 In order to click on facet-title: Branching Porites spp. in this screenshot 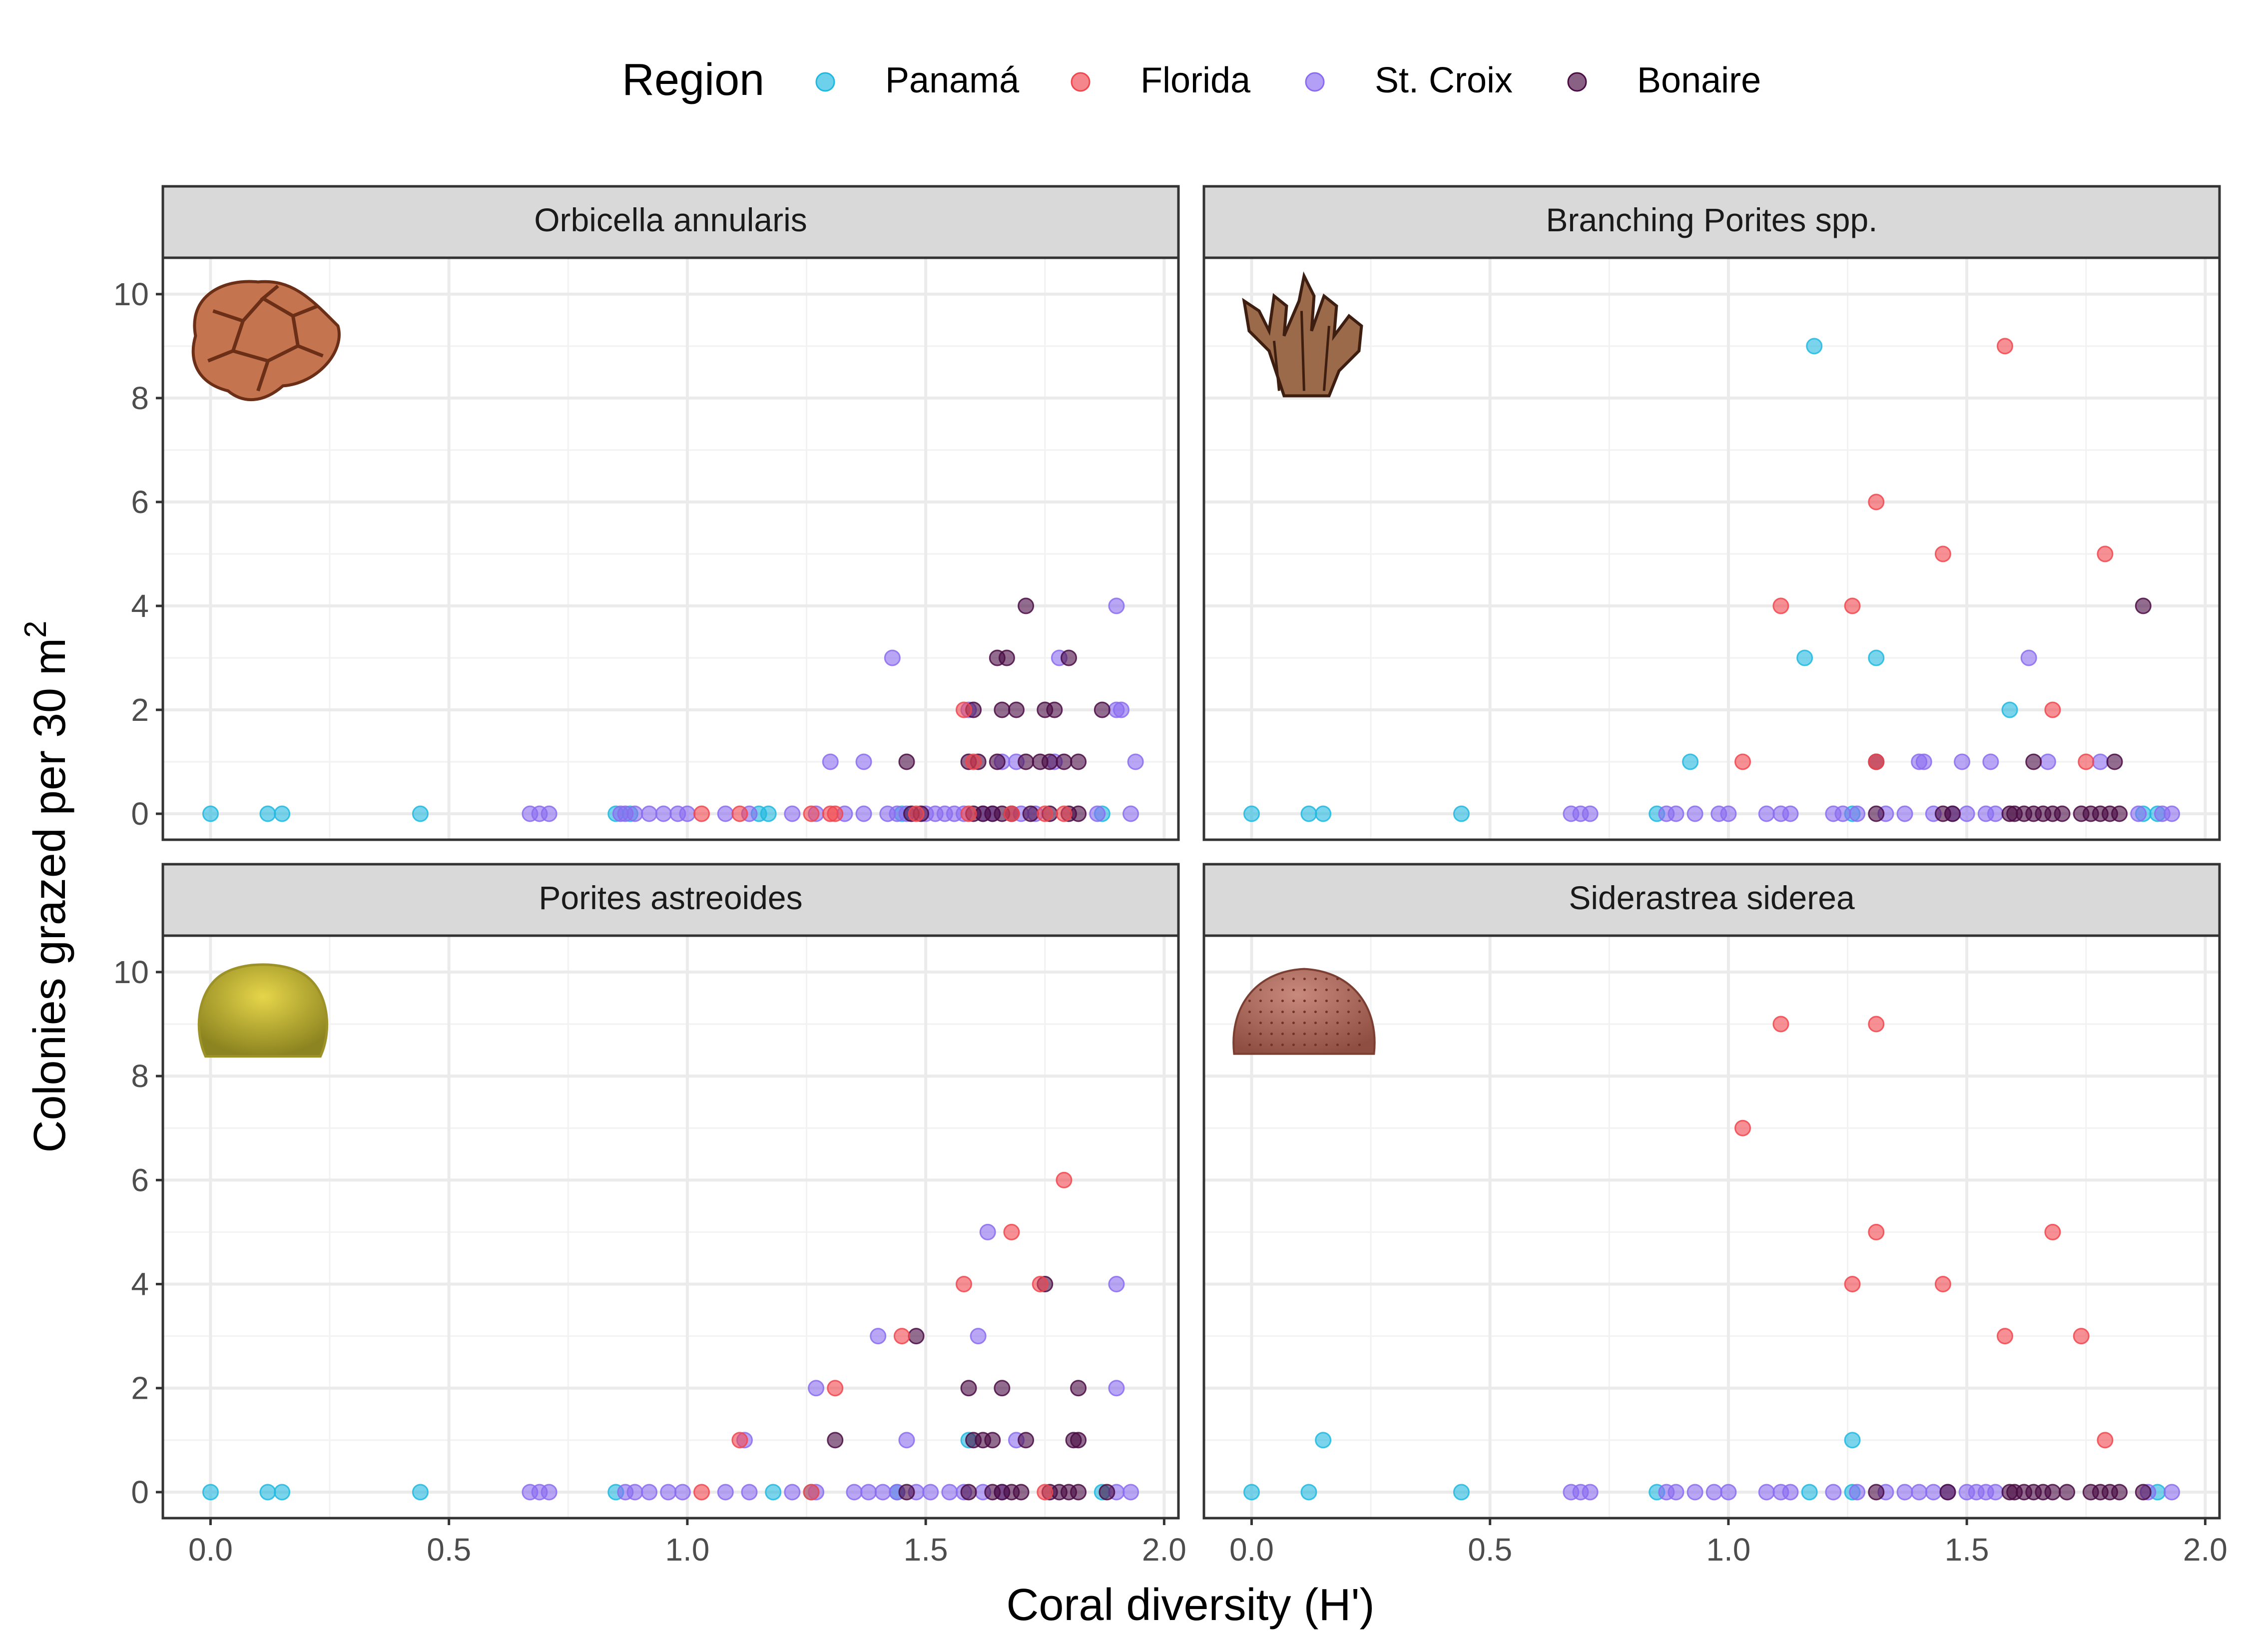, I will do `click(1711, 219)`.